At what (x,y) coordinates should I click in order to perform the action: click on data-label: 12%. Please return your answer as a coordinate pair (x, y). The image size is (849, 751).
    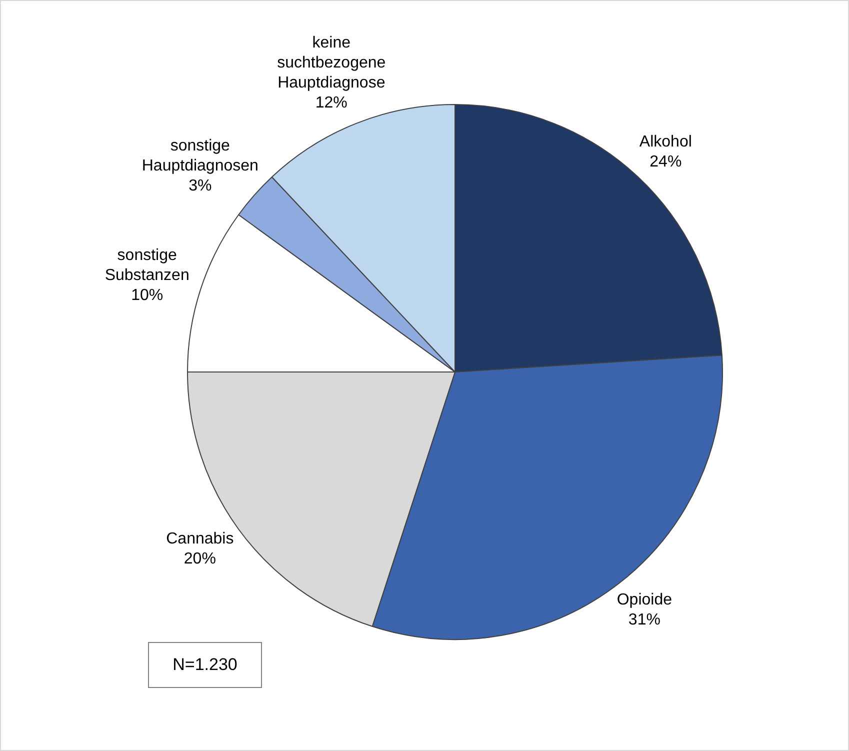
    Looking at the image, I should click on (331, 103).